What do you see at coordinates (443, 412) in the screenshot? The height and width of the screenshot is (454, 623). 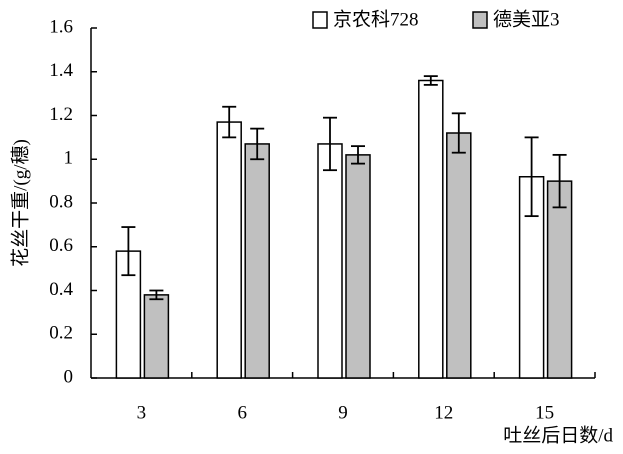 I see `x-tick-label: 12` at bounding box center [443, 412].